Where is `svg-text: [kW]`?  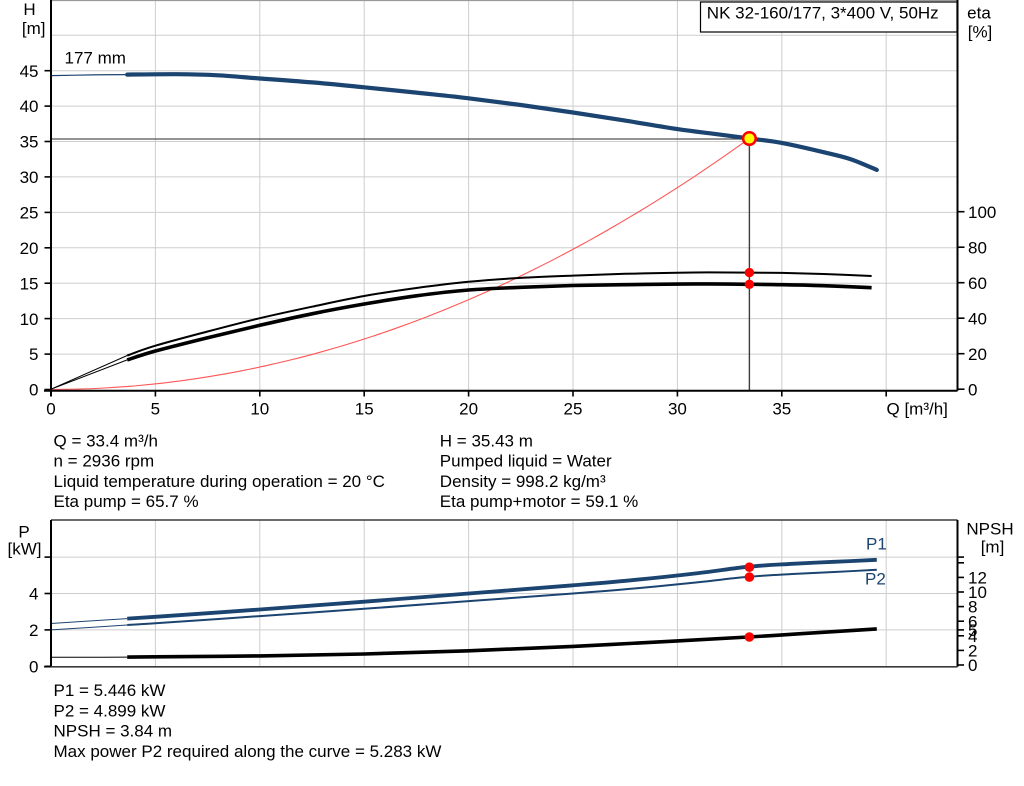 svg-text: [kW] is located at coordinates (25, 549).